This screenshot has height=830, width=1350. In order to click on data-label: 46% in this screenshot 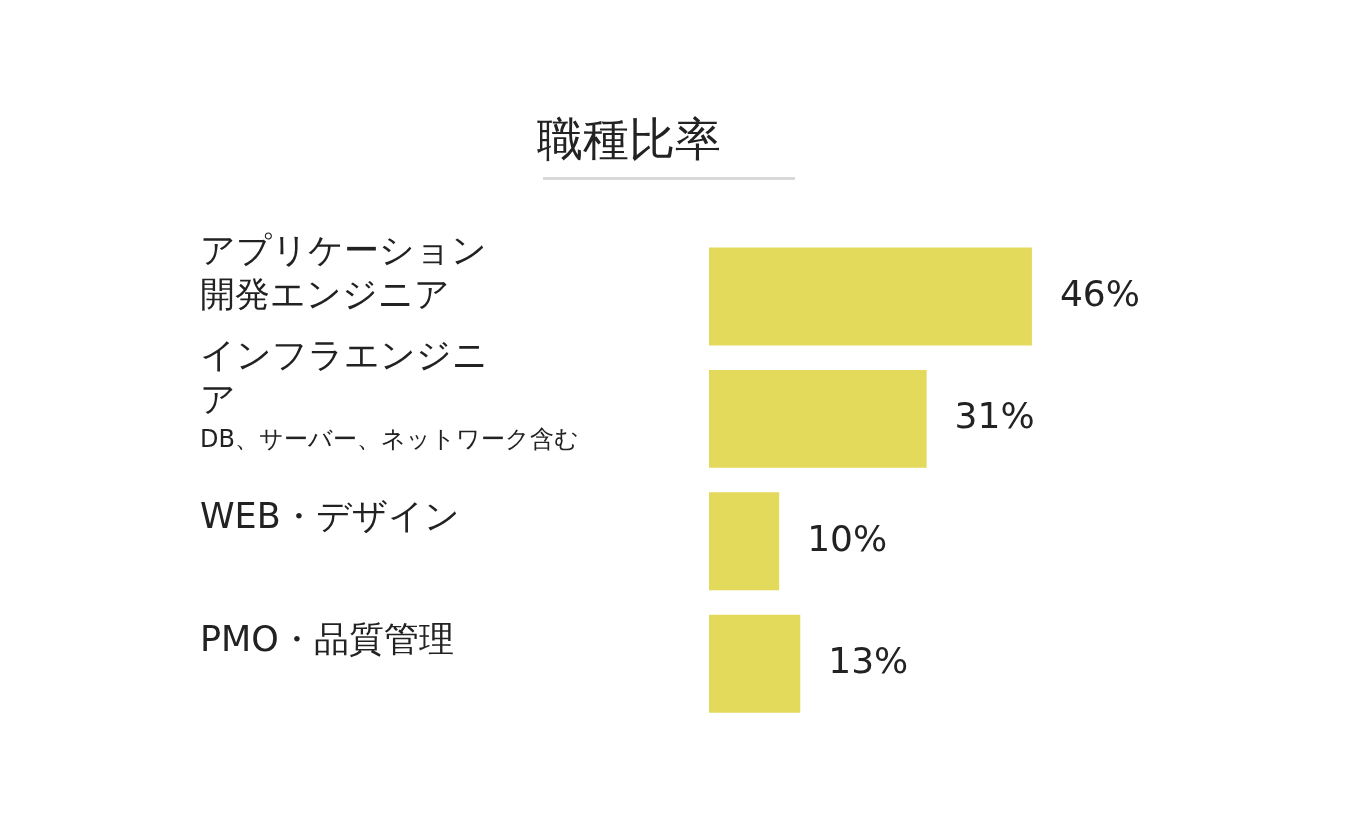, I will do `click(1099, 293)`.